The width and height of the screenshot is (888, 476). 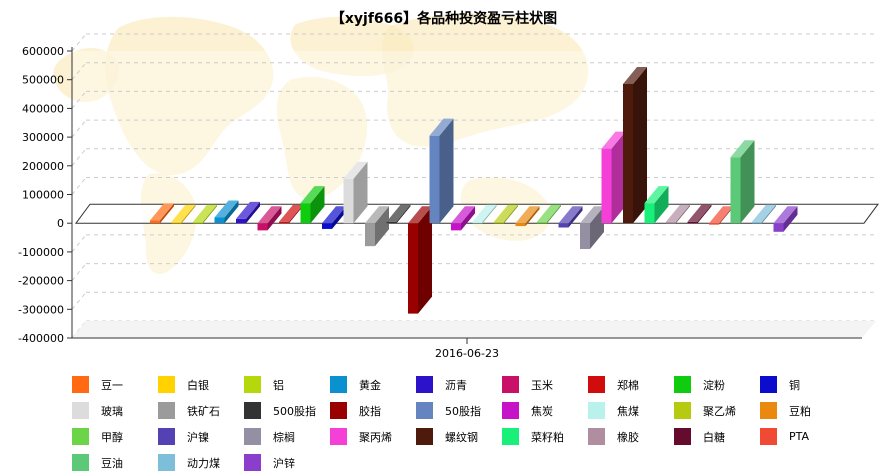 What do you see at coordinates (41, 281) in the screenshot?
I see `y-tick-label: -200000` at bounding box center [41, 281].